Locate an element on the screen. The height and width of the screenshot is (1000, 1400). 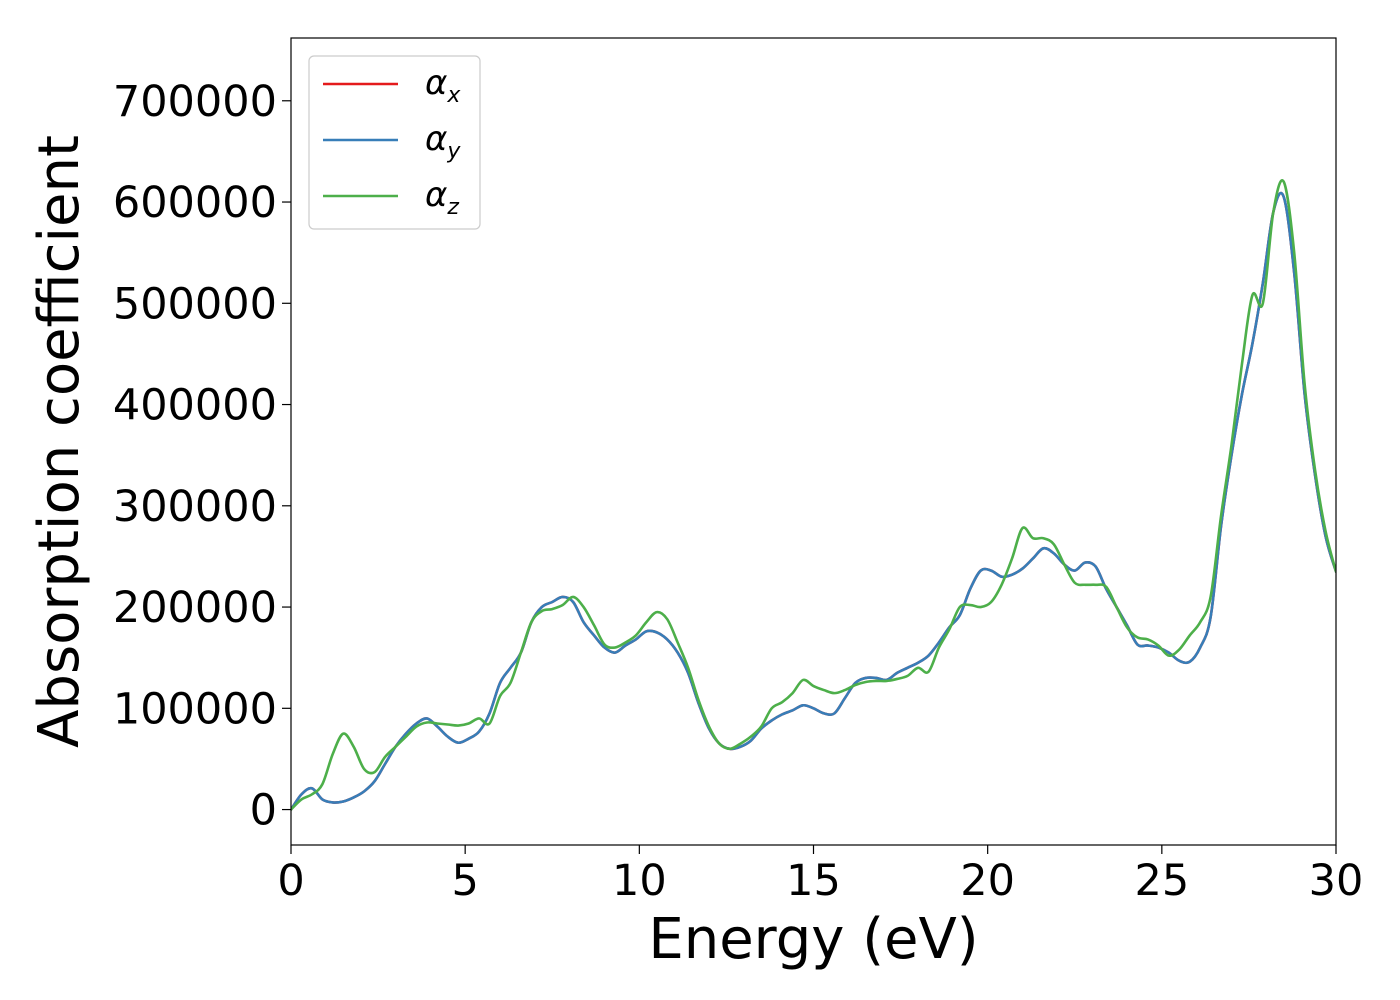
x-axis: 0 5 10 15 20 25 30 is located at coordinates (820, 875).